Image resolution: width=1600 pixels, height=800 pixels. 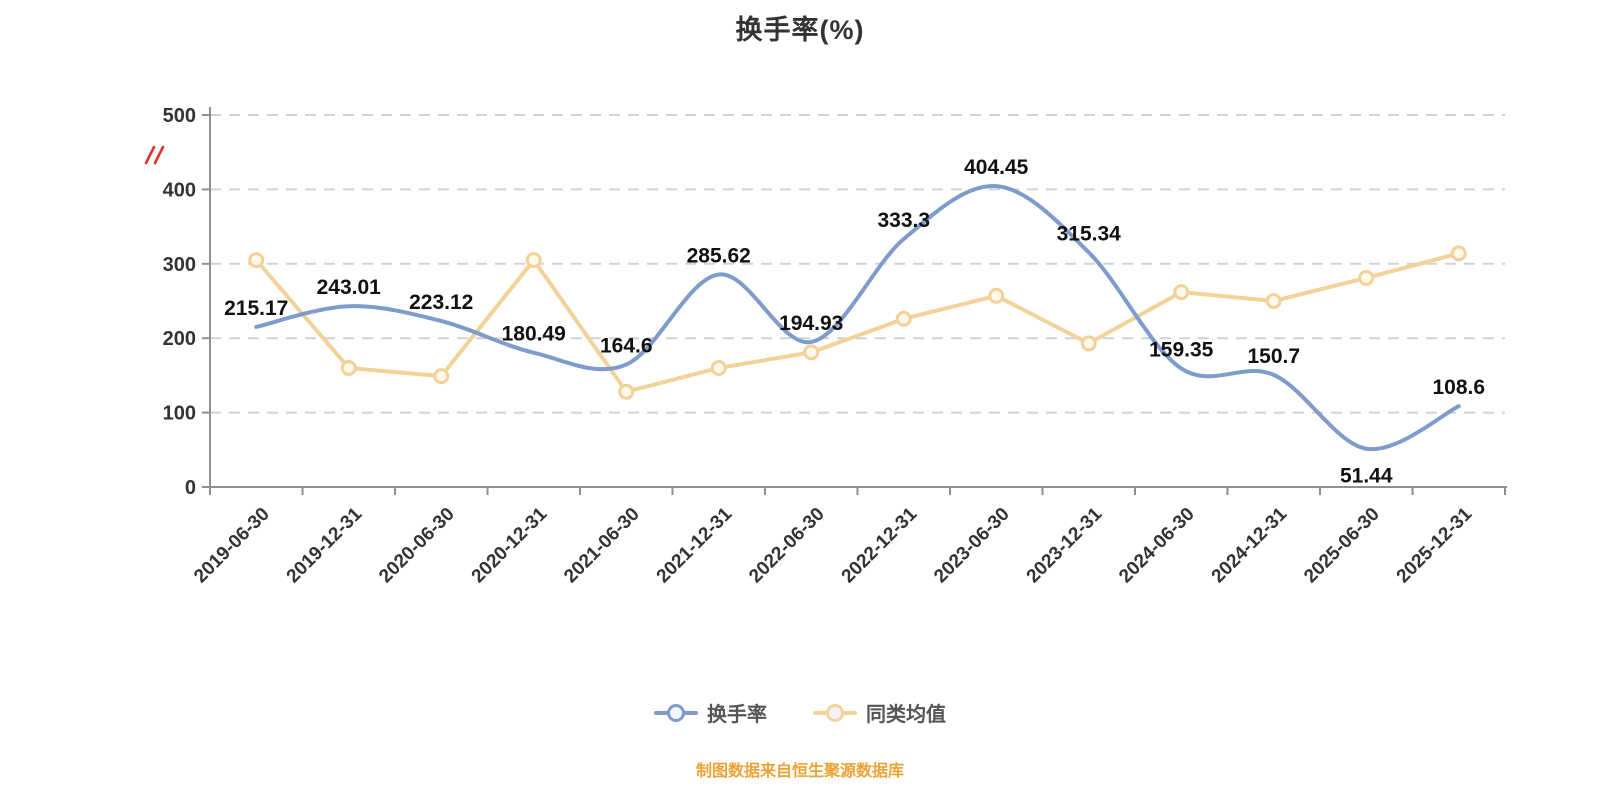 What do you see at coordinates (179, 116) in the screenshot?
I see `y-tick-label: 500` at bounding box center [179, 116].